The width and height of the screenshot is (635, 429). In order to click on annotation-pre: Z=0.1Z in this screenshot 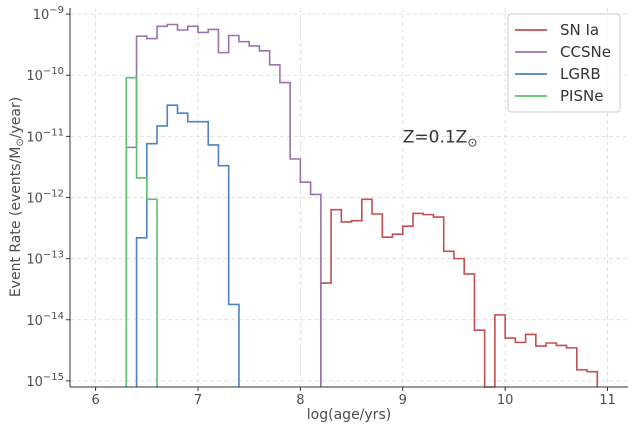, I will do `click(435, 137)`.